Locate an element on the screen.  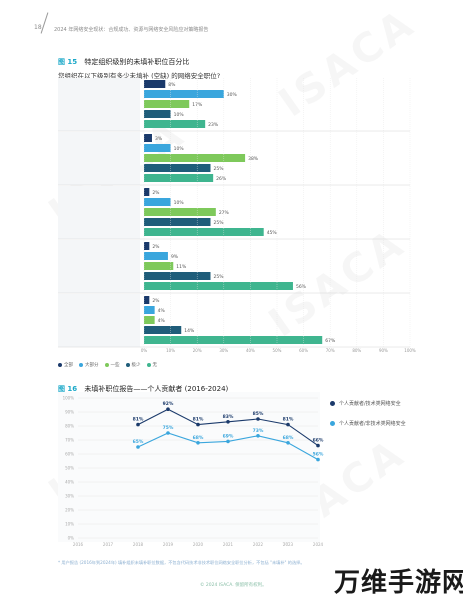
point-value-label: 65% is located at coordinates (138, 442).